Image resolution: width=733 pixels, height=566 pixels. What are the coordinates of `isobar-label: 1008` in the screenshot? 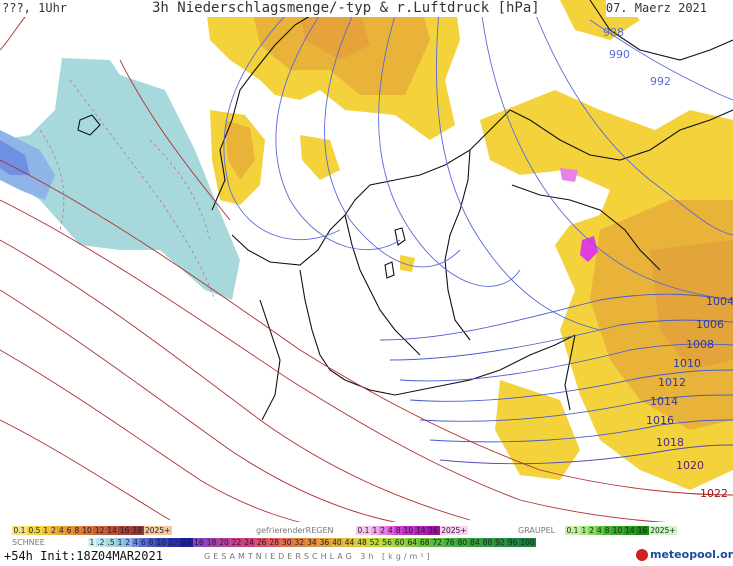 It's located at (700, 344).